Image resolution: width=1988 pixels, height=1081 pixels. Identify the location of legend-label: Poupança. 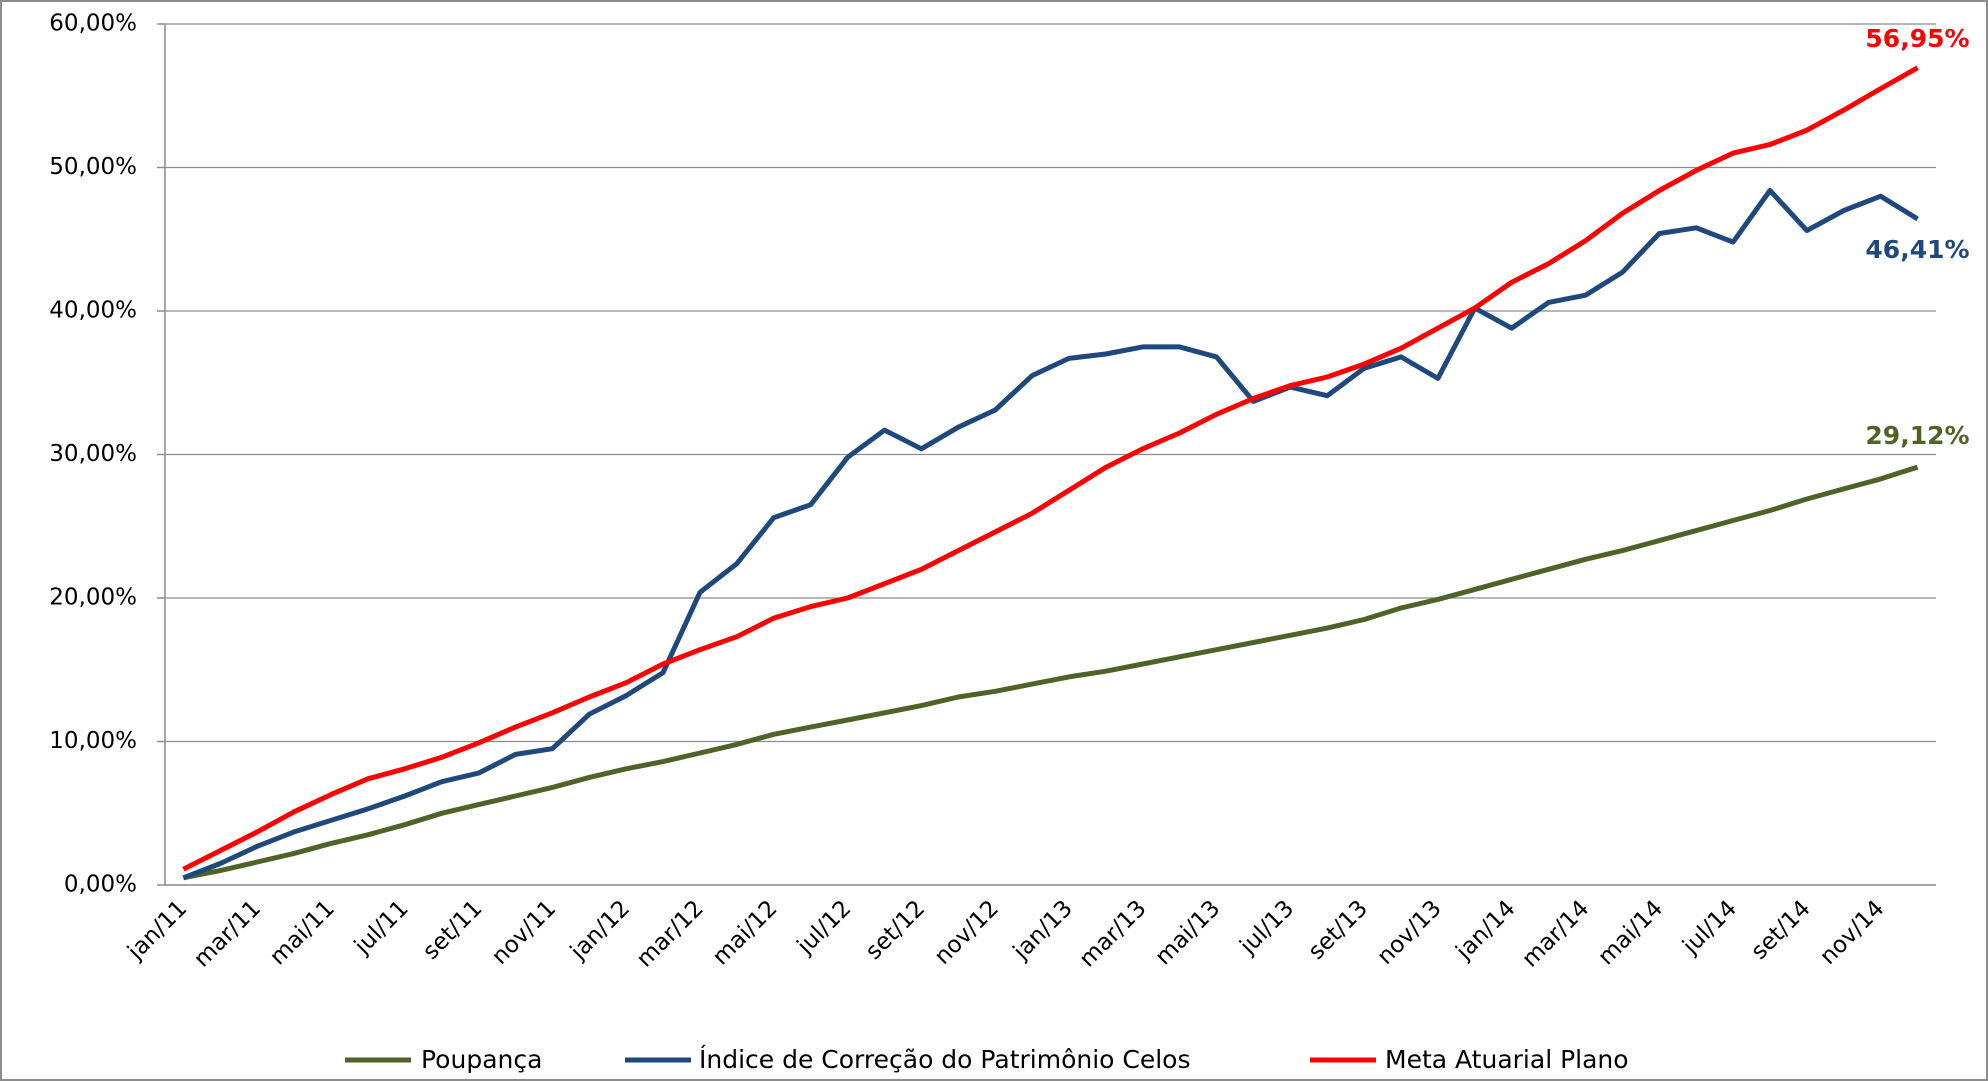
(481, 1059).